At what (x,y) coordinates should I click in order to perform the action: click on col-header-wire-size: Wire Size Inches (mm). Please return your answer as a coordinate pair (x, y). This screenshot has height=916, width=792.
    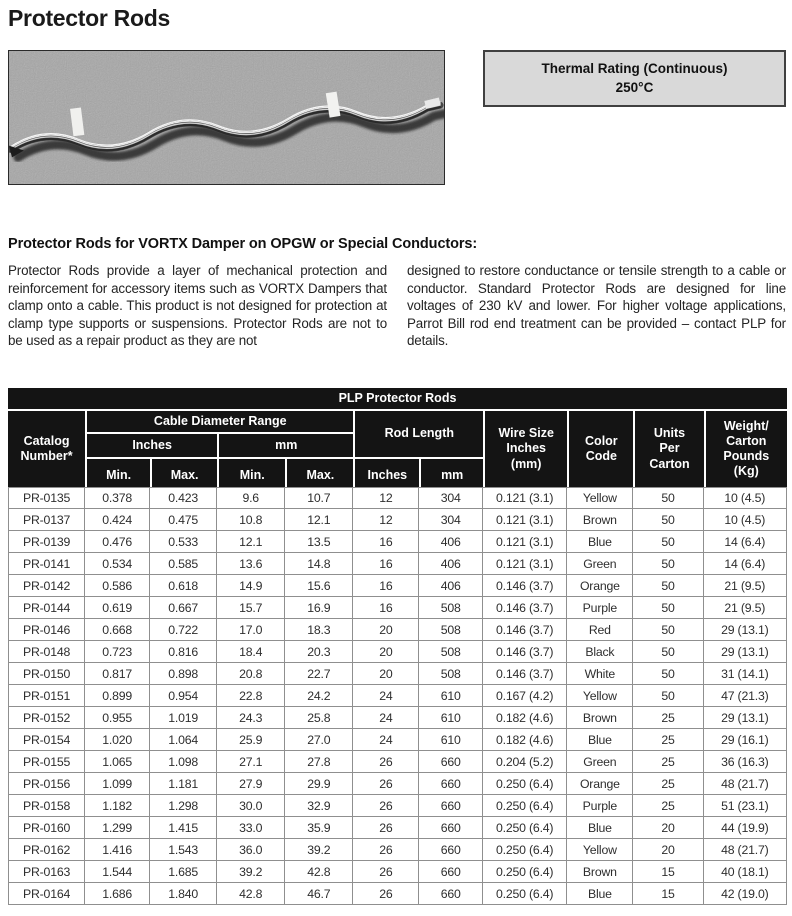
    Looking at the image, I should click on (525, 448).